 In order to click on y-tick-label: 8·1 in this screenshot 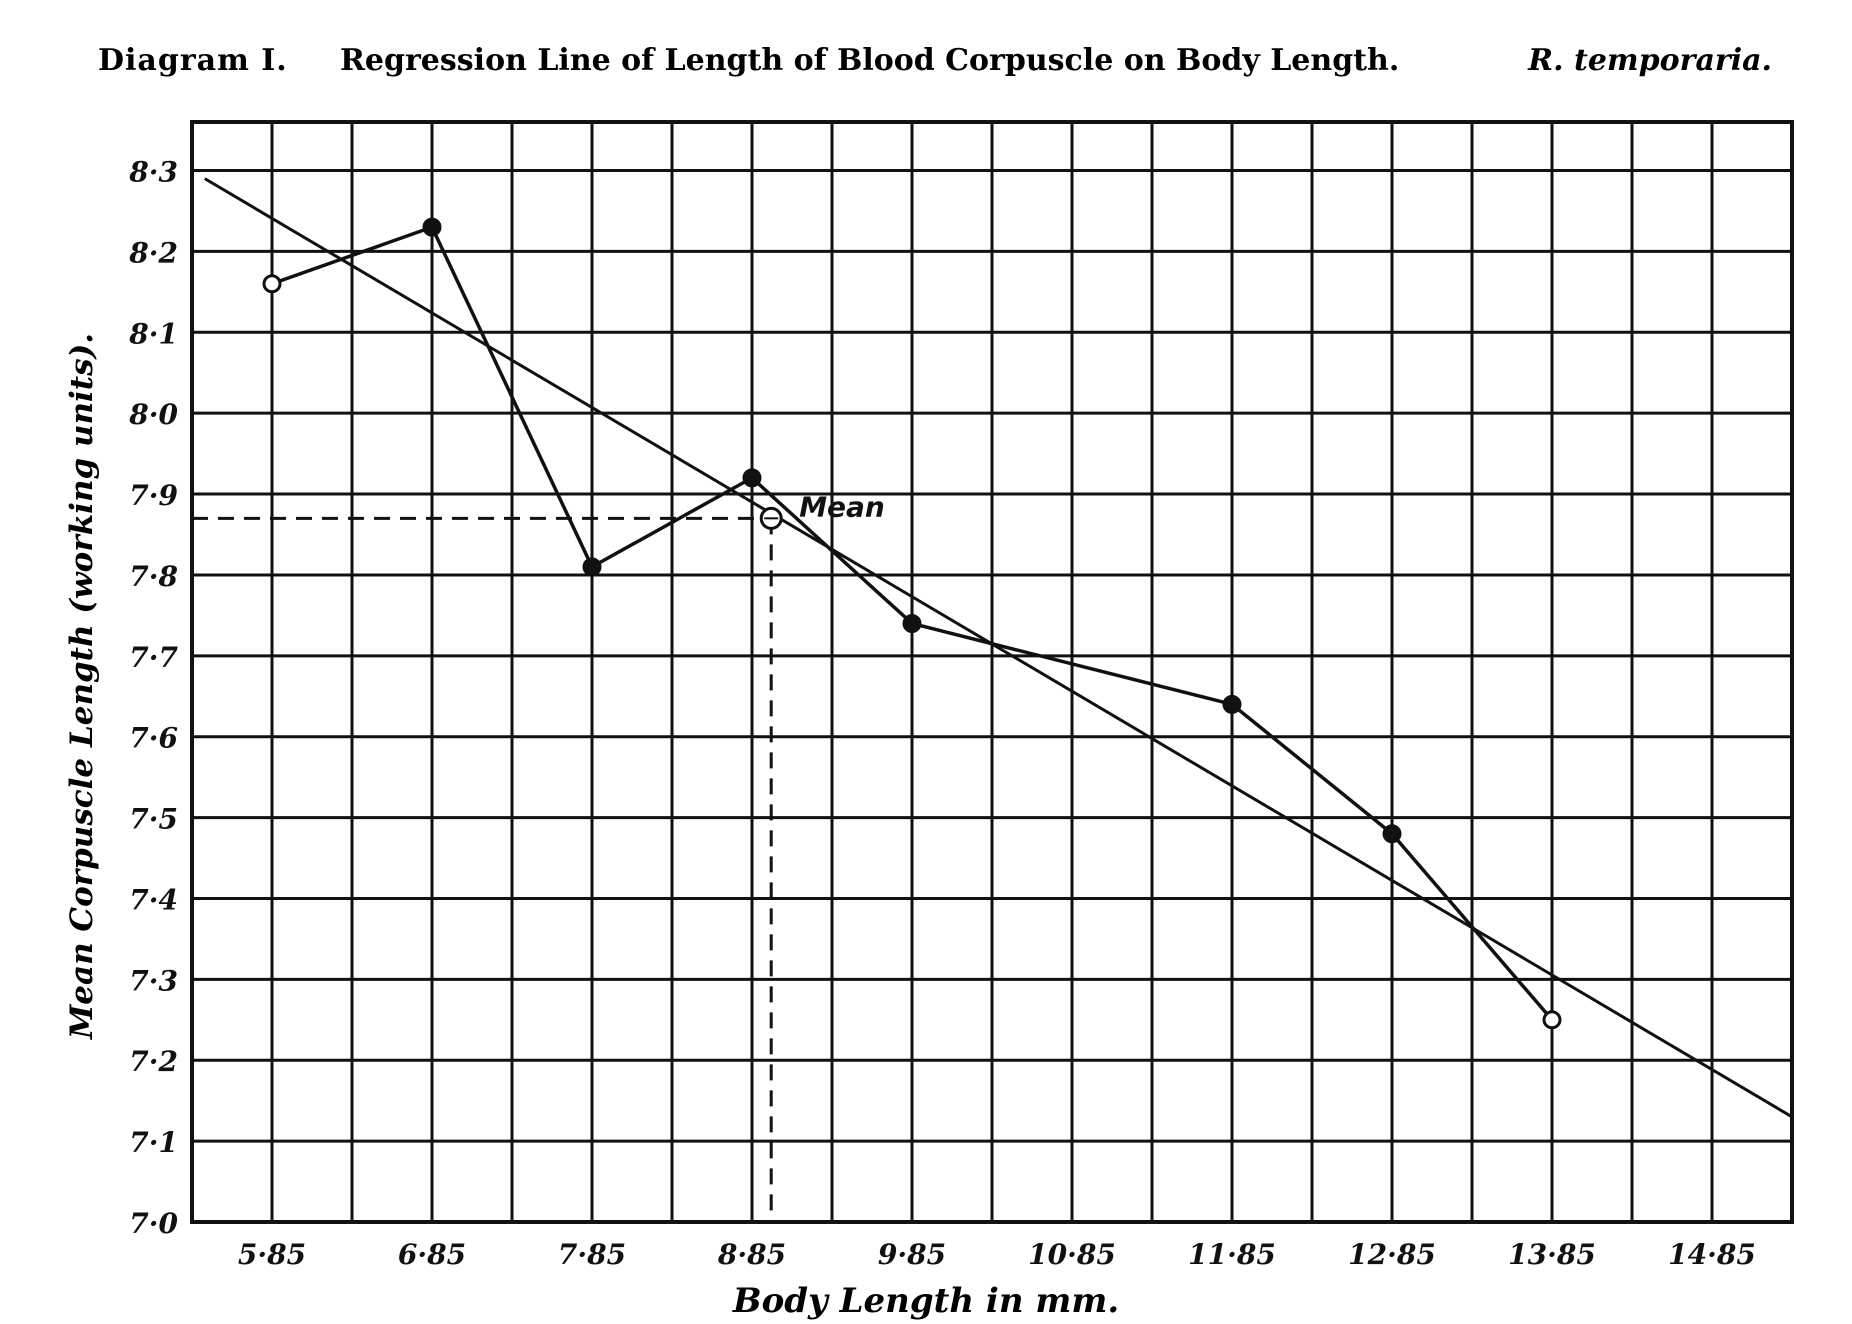, I will do `click(153, 333)`.